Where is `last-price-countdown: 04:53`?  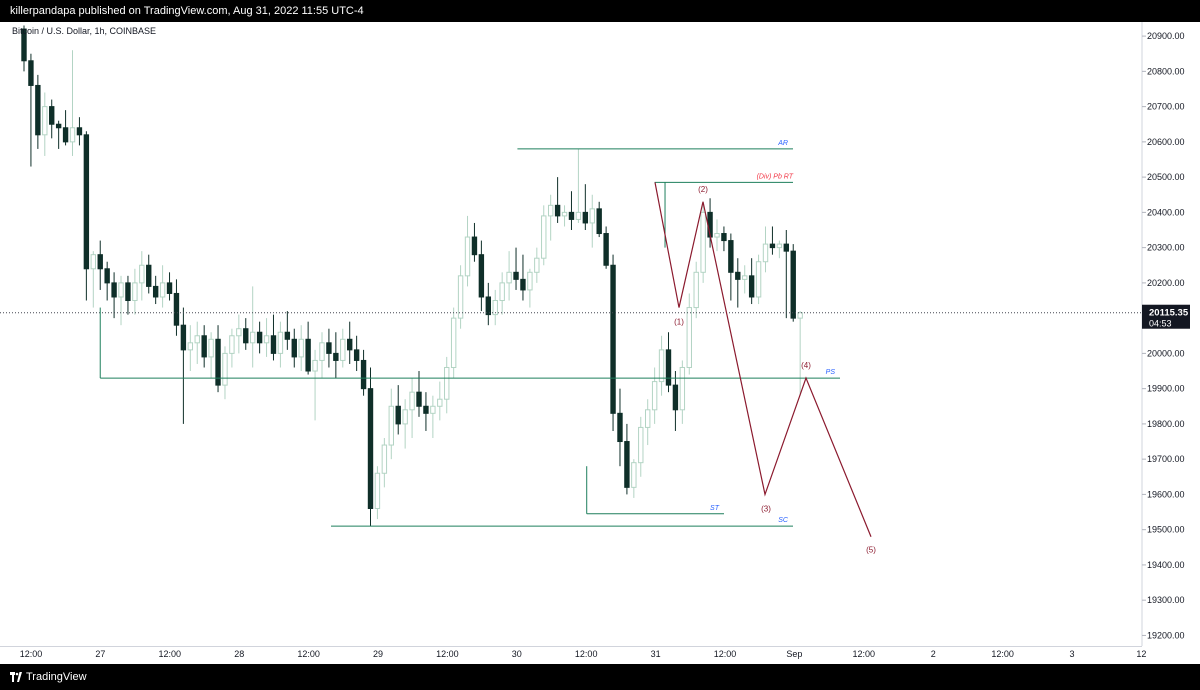 last-price-countdown: 04:53 is located at coordinates (1160, 324).